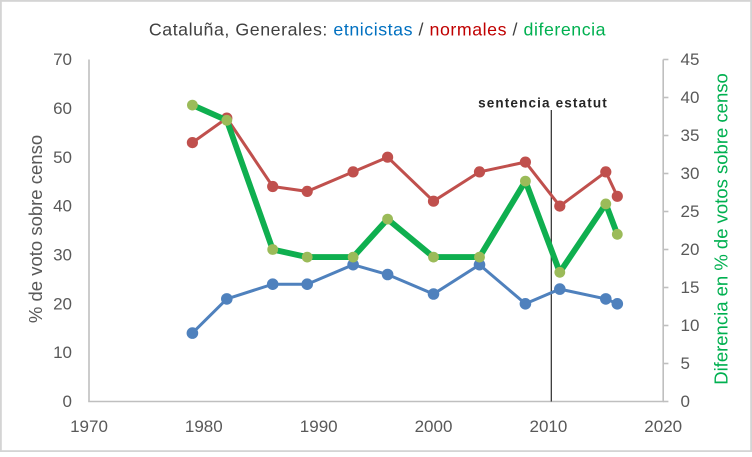  Describe the element at coordinates (35, 229) in the screenshot. I see `svg-text: % de voto sobre censo` at that location.